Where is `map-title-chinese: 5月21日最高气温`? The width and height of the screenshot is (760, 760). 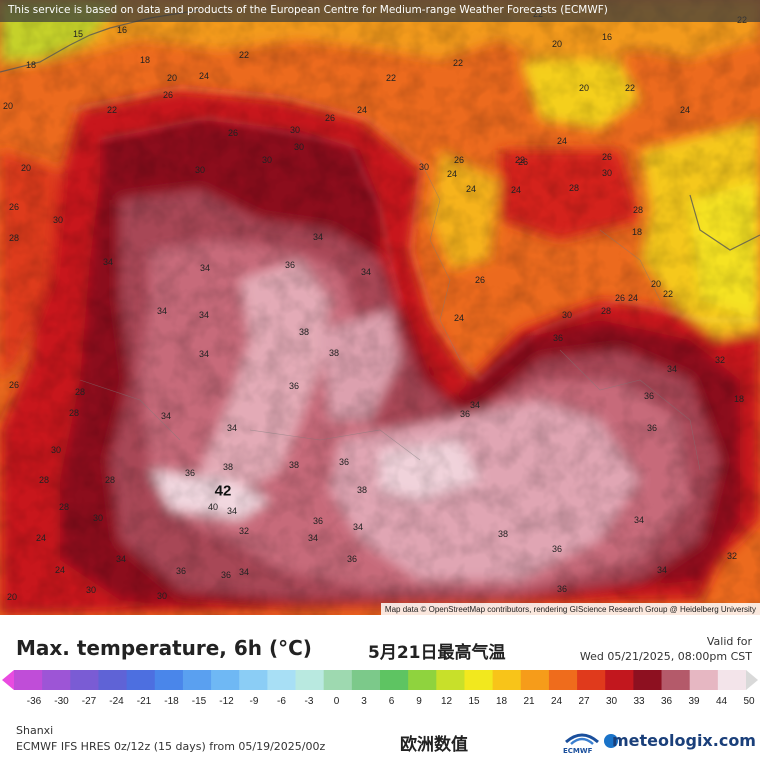
map-title-chinese: 5月21日最高气温 is located at coordinates (437, 653).